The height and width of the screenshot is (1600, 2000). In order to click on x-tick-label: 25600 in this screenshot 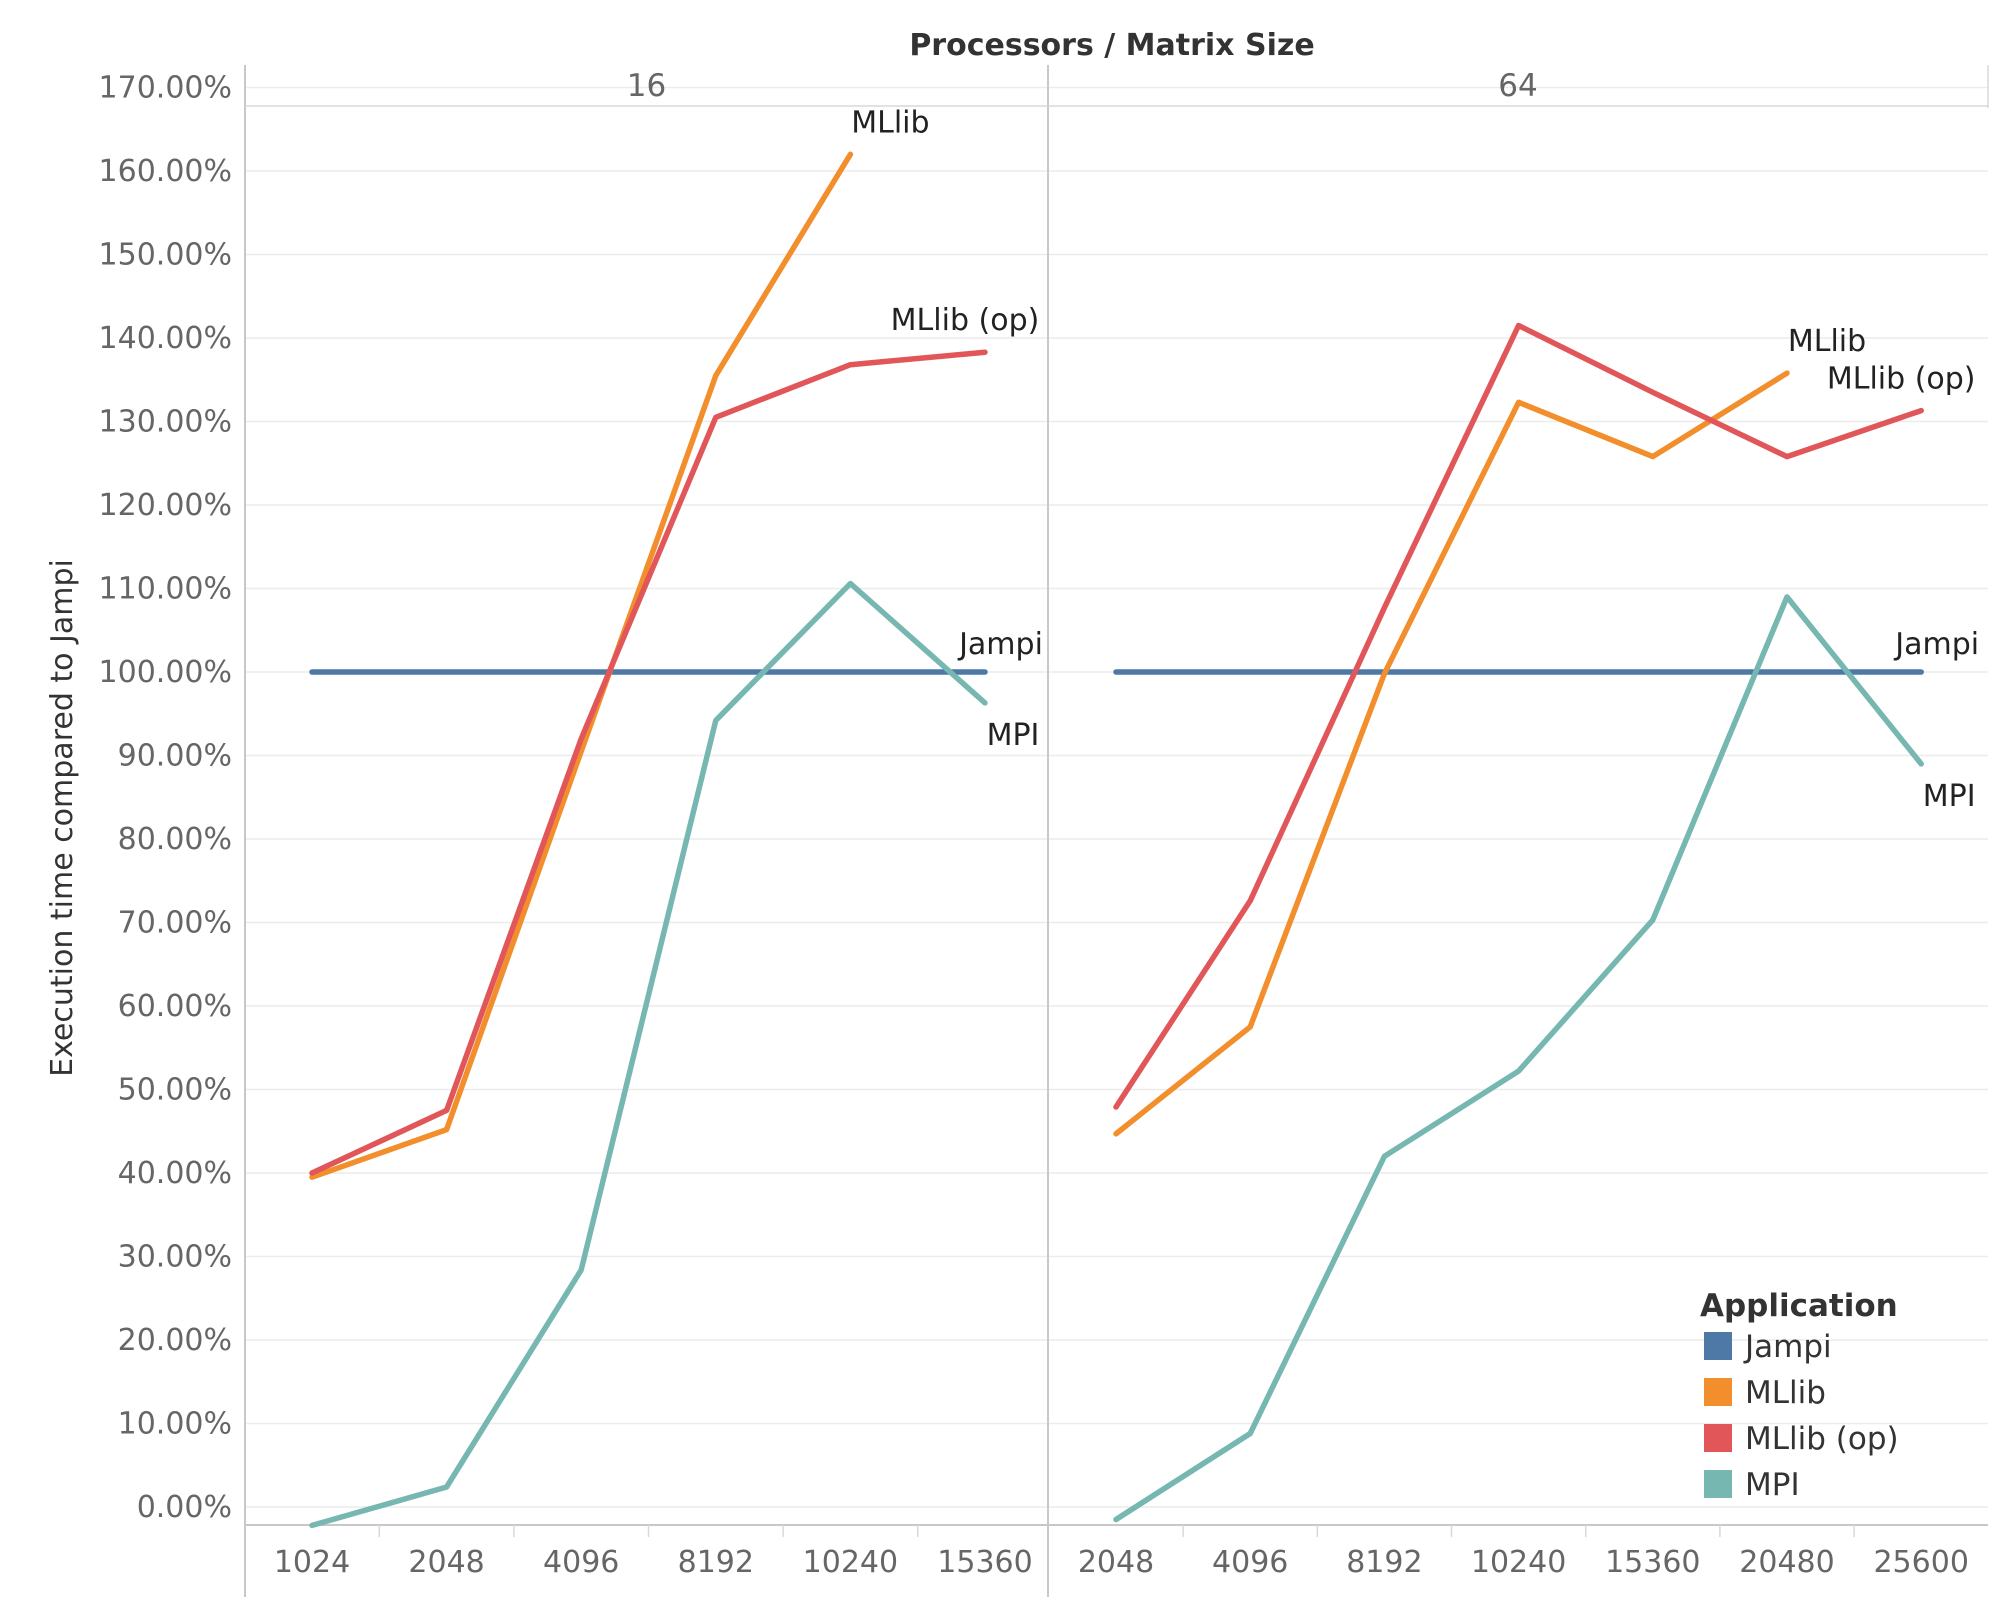, I will do `click(1920, 1562)`.